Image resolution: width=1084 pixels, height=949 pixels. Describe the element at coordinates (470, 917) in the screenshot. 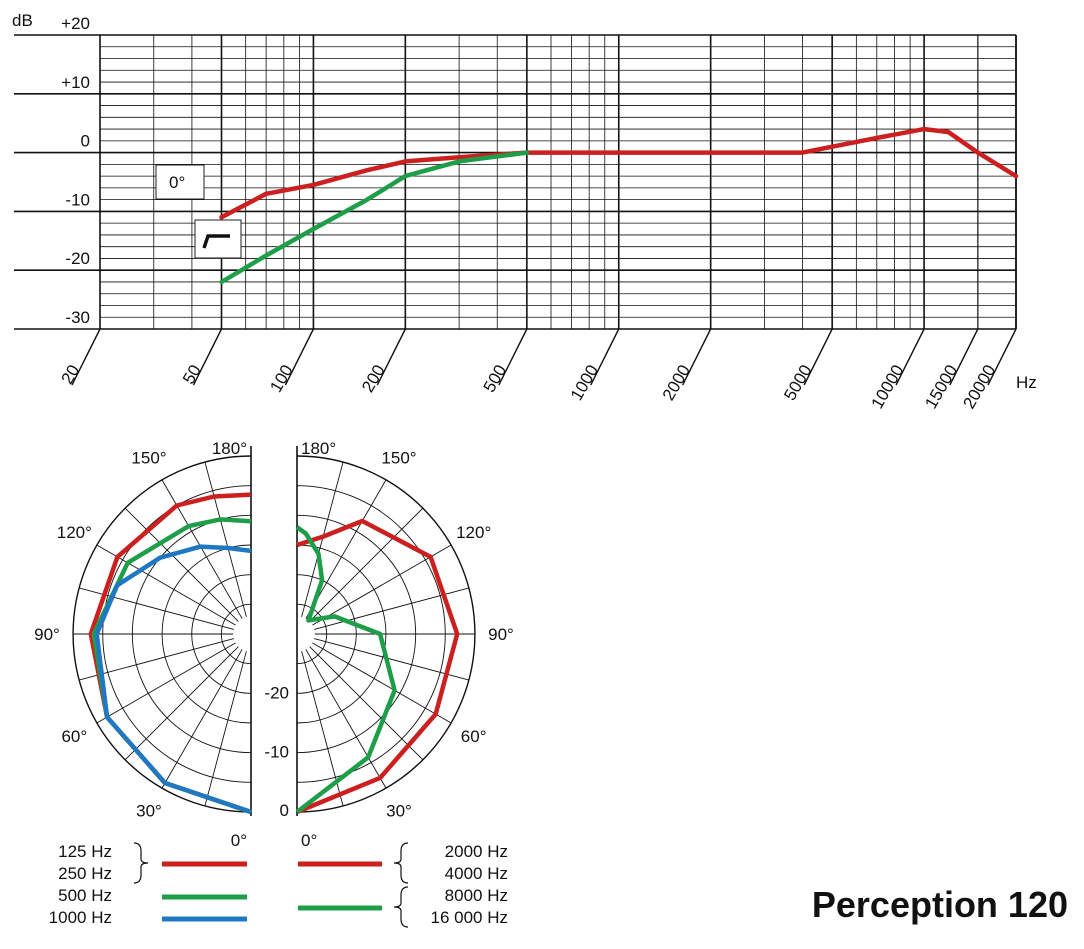

I see `legend-label: 16 000 Hz` at that location.